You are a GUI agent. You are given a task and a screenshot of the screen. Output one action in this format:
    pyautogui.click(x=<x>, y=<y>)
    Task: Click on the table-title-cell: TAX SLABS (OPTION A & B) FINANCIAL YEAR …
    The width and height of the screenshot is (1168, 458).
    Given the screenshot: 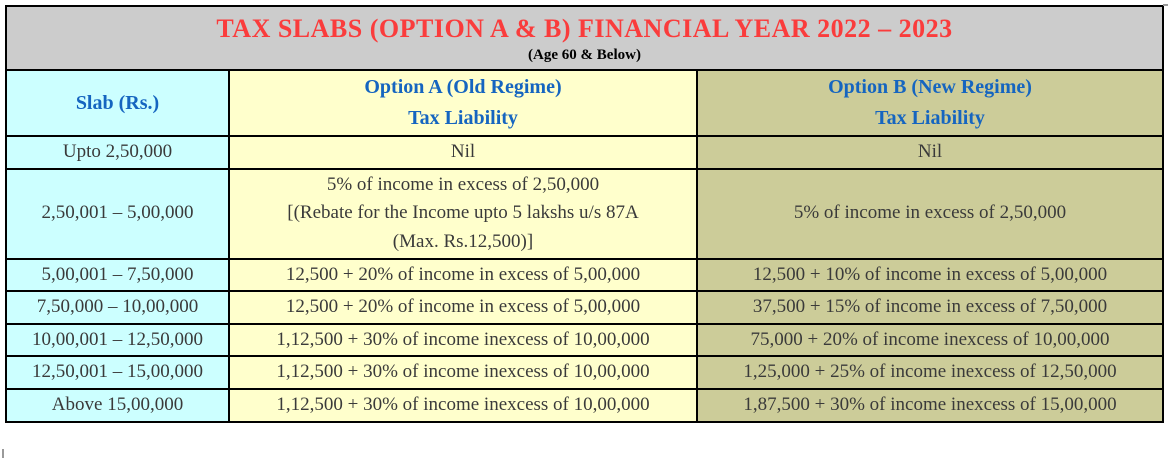 What is the action you would take?
    pyautogui.click(x=584, y=38)
    